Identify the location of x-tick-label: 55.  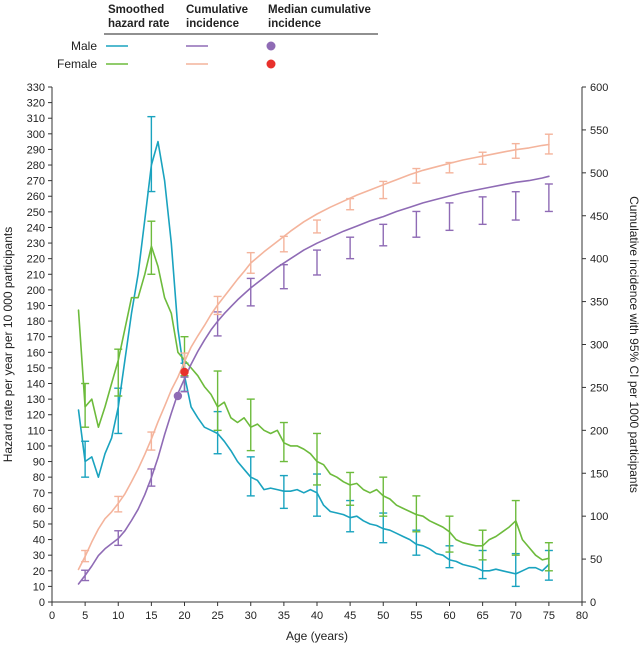
(416, 616).